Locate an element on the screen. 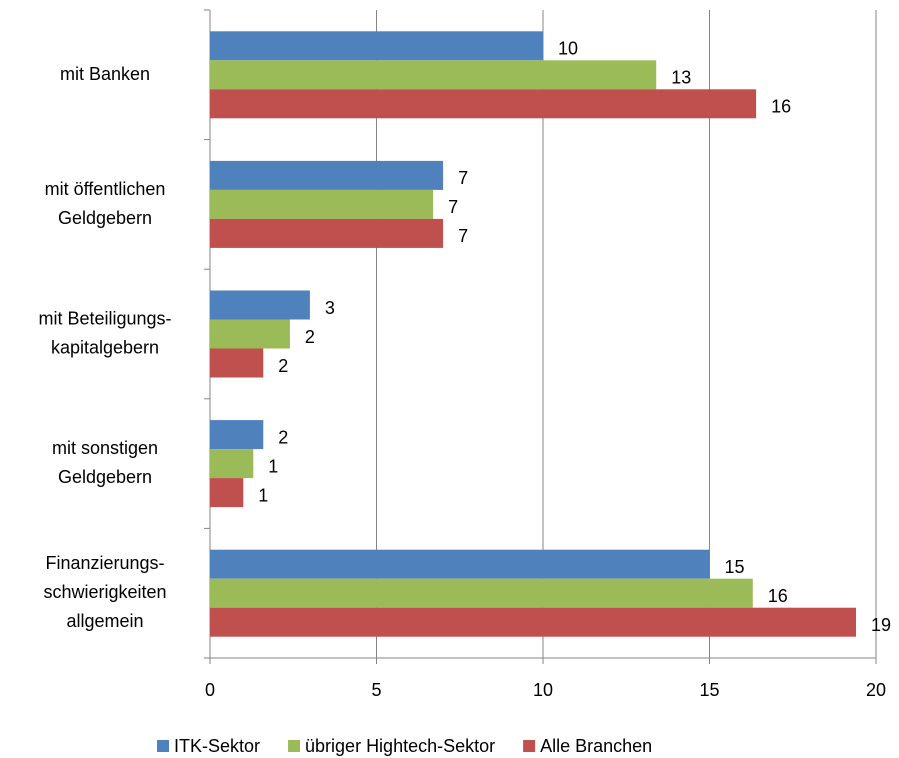 This screenshot has height=758, width=899. x-tick-label: 0 is located at coordinates (210, 690).